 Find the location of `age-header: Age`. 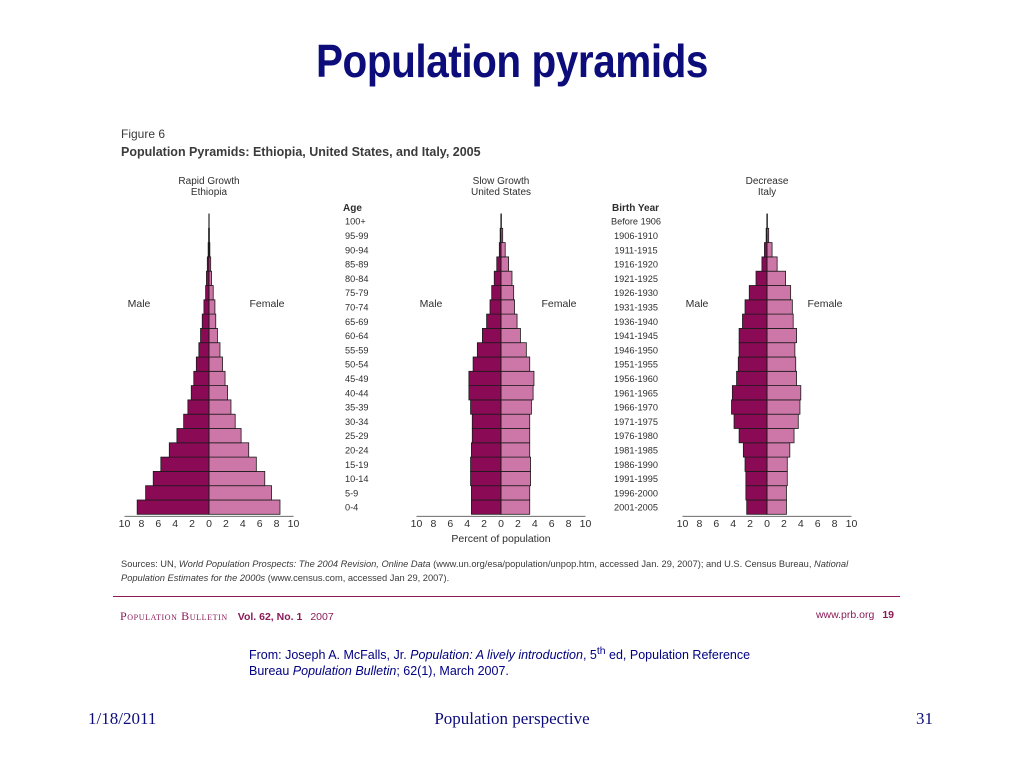

age-header: Age is located at coordinates (352, 208).